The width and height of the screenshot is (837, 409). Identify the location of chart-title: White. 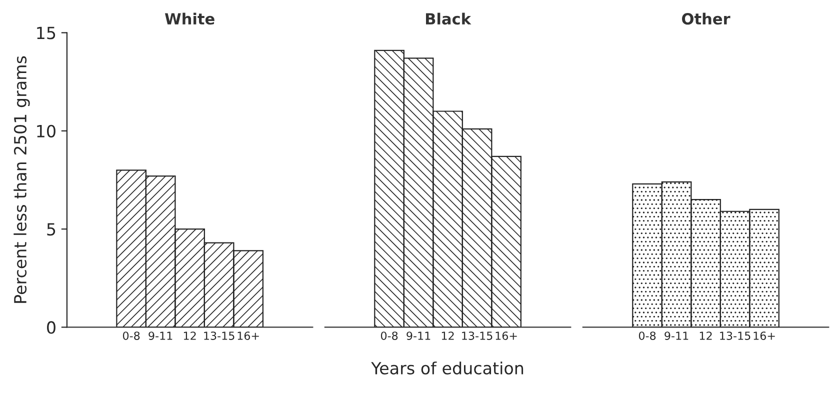
(189, 18).